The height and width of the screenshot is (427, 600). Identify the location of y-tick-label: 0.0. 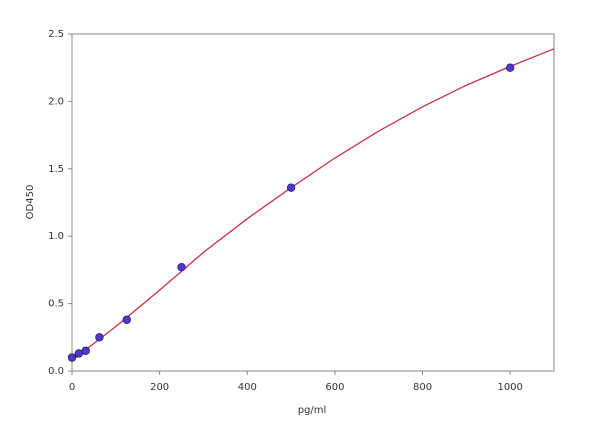
(56, 371).